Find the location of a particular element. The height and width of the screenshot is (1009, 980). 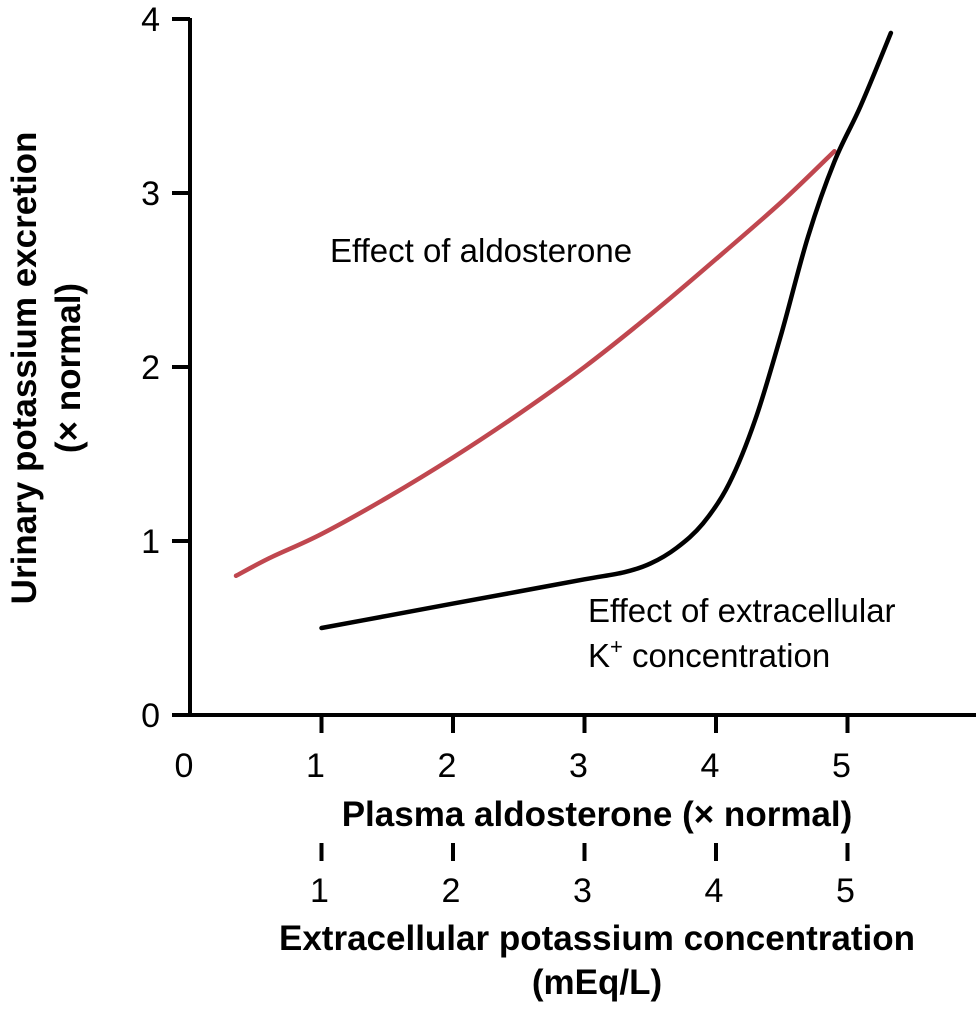

y-tick-label: 1 is located at coordinates (150, 542).